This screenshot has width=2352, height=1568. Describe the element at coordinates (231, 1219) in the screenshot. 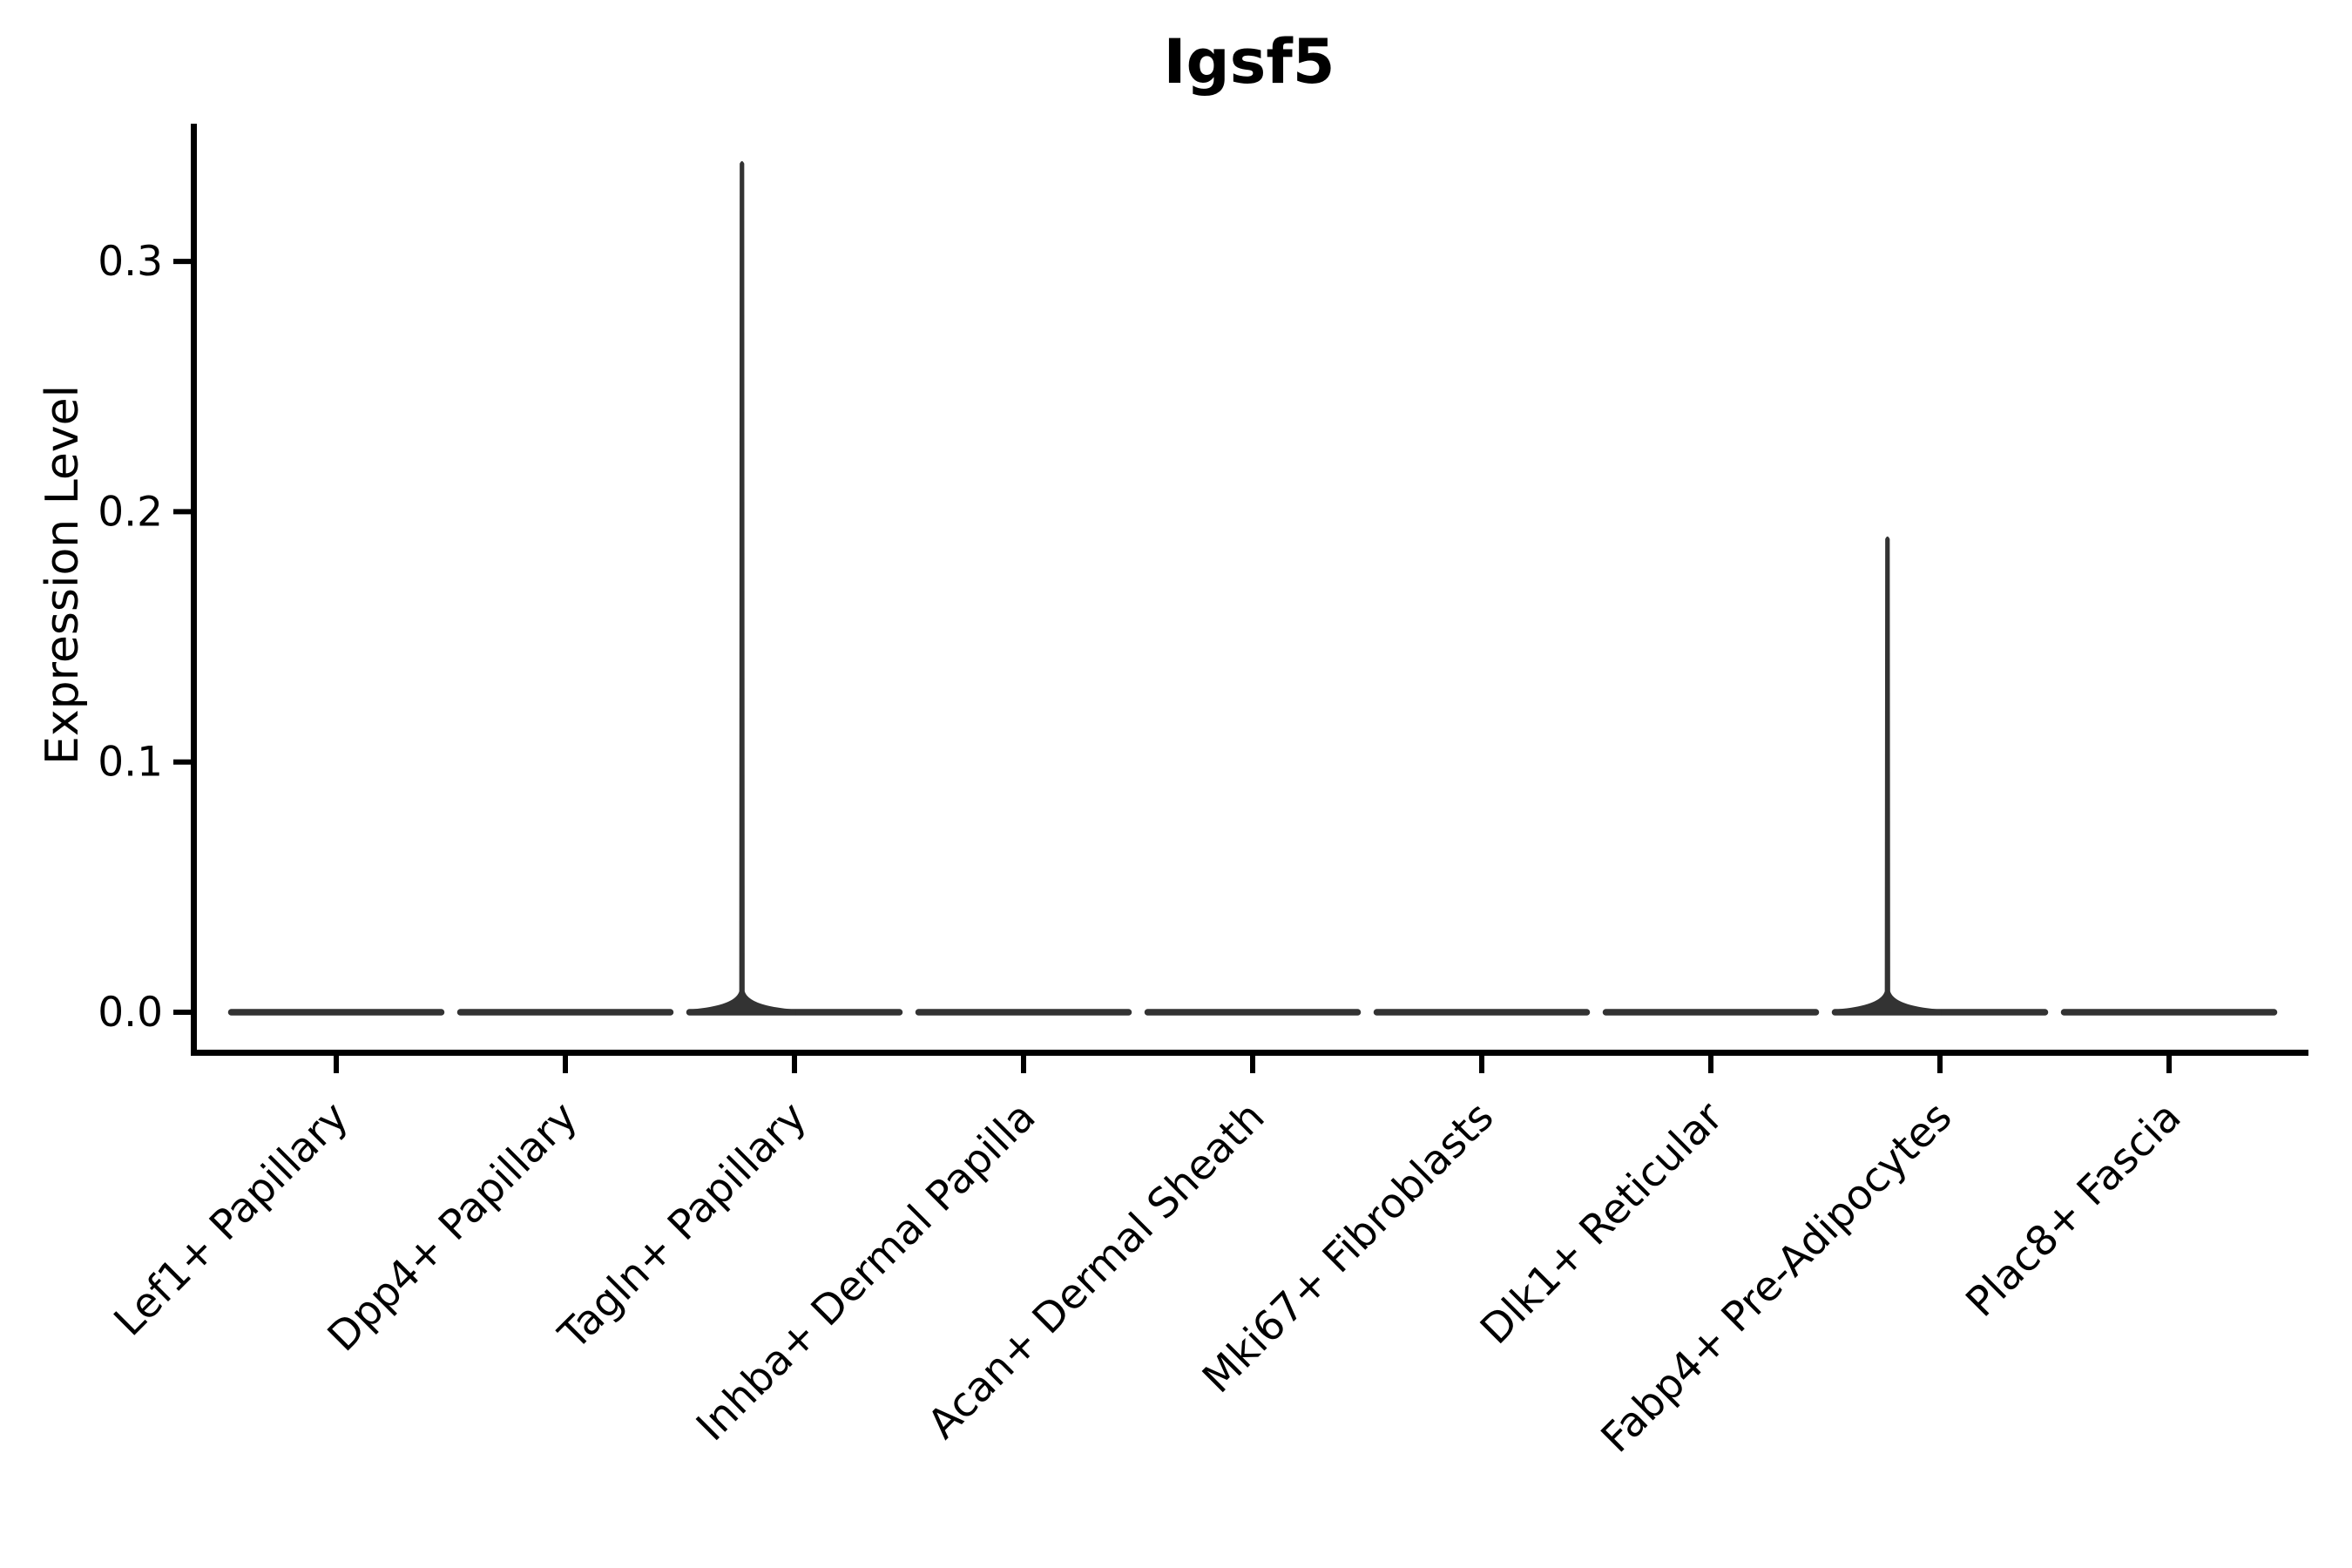

I see `x-tick-label: Lef1+ Papillary` at that location.